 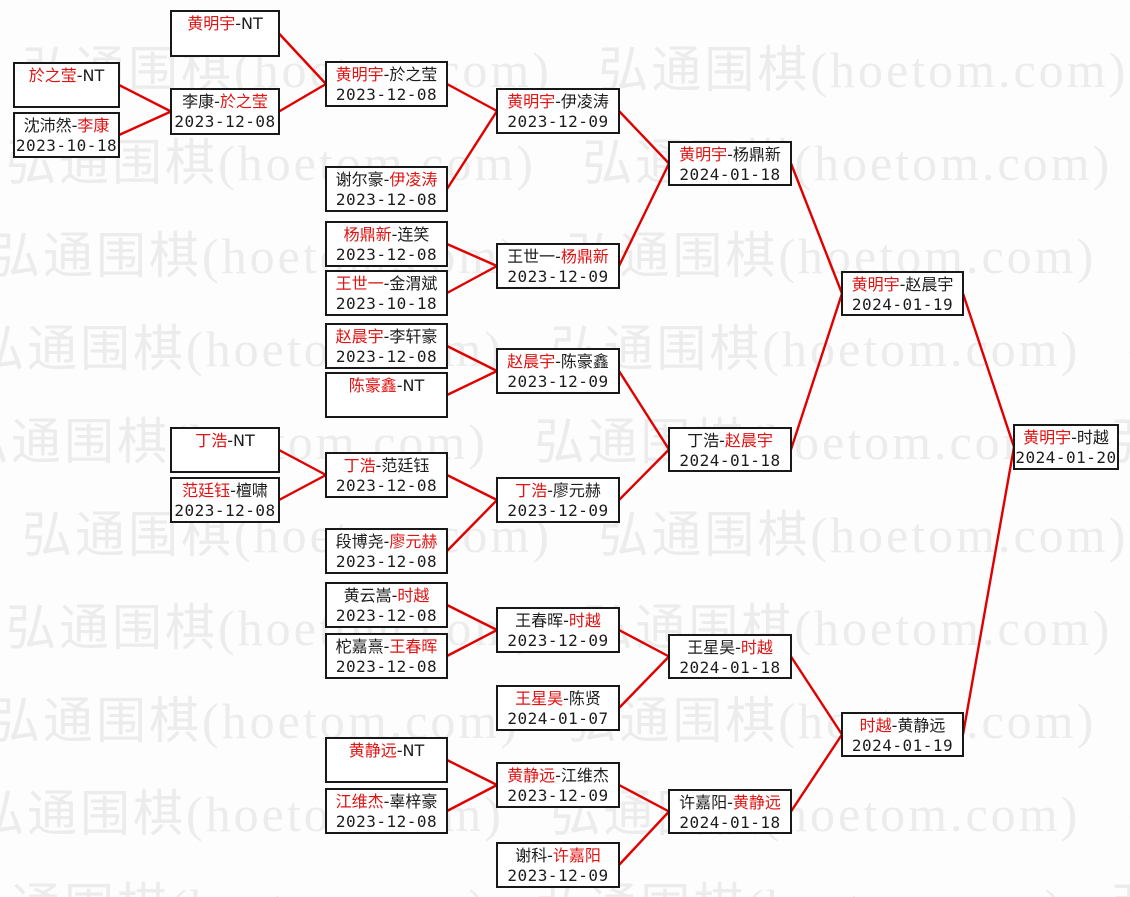 What do you see at coordinates (359, 336) in the screenshot?
I see `player1-name: 赵晨宇` at bounding box center [359, 336].